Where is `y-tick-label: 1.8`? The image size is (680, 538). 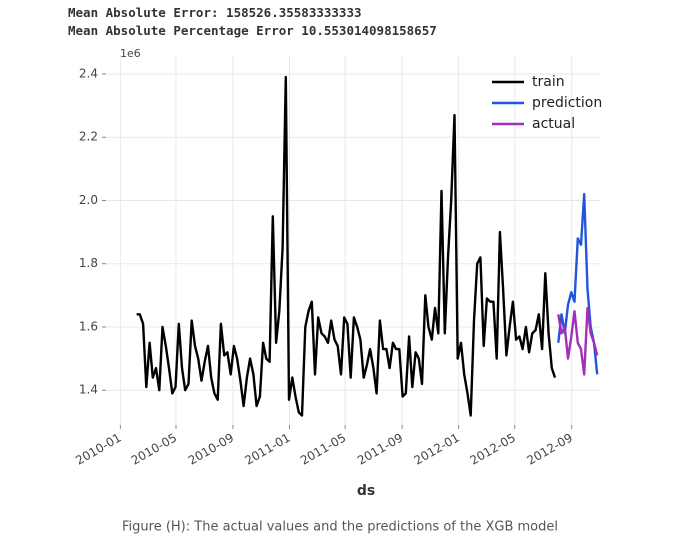
y-tick-label: 1.8 is located at coordinates (88, 263).